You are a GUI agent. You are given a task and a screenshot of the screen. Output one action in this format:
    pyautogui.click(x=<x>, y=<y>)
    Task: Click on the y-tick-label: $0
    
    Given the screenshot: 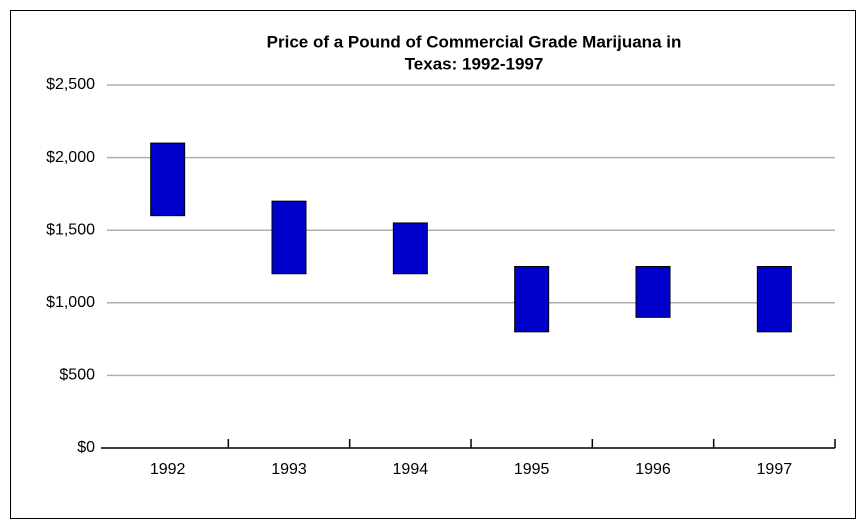 What is the action you would take?
    pyautogui.click(x=86, y=447)
    